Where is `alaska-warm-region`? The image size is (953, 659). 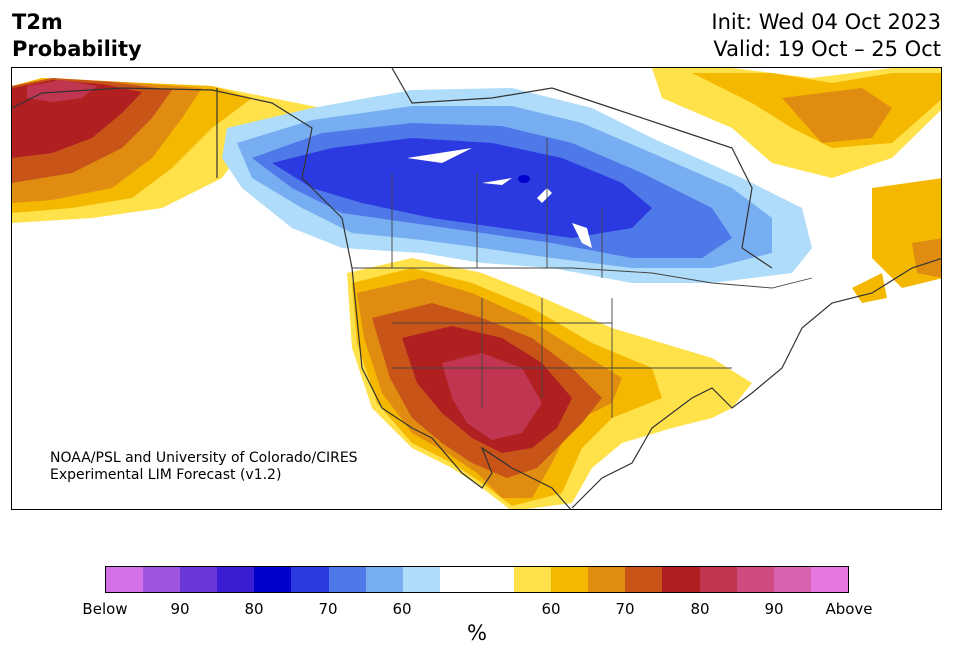
alaska-warm-region is located at coordinates (167, 150).